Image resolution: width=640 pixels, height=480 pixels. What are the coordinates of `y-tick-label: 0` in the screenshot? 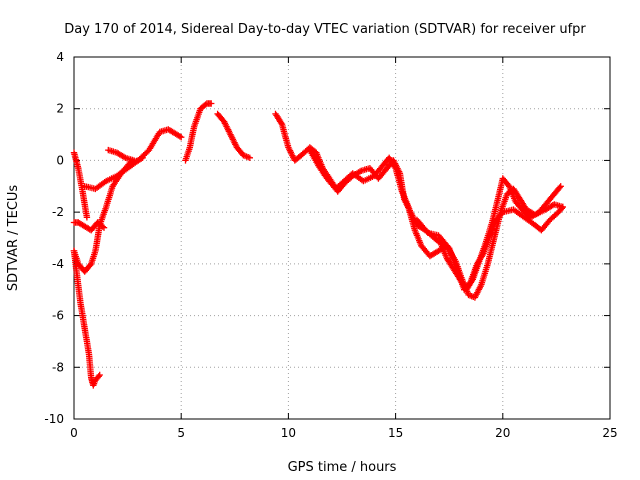 It's located at (60, 160).